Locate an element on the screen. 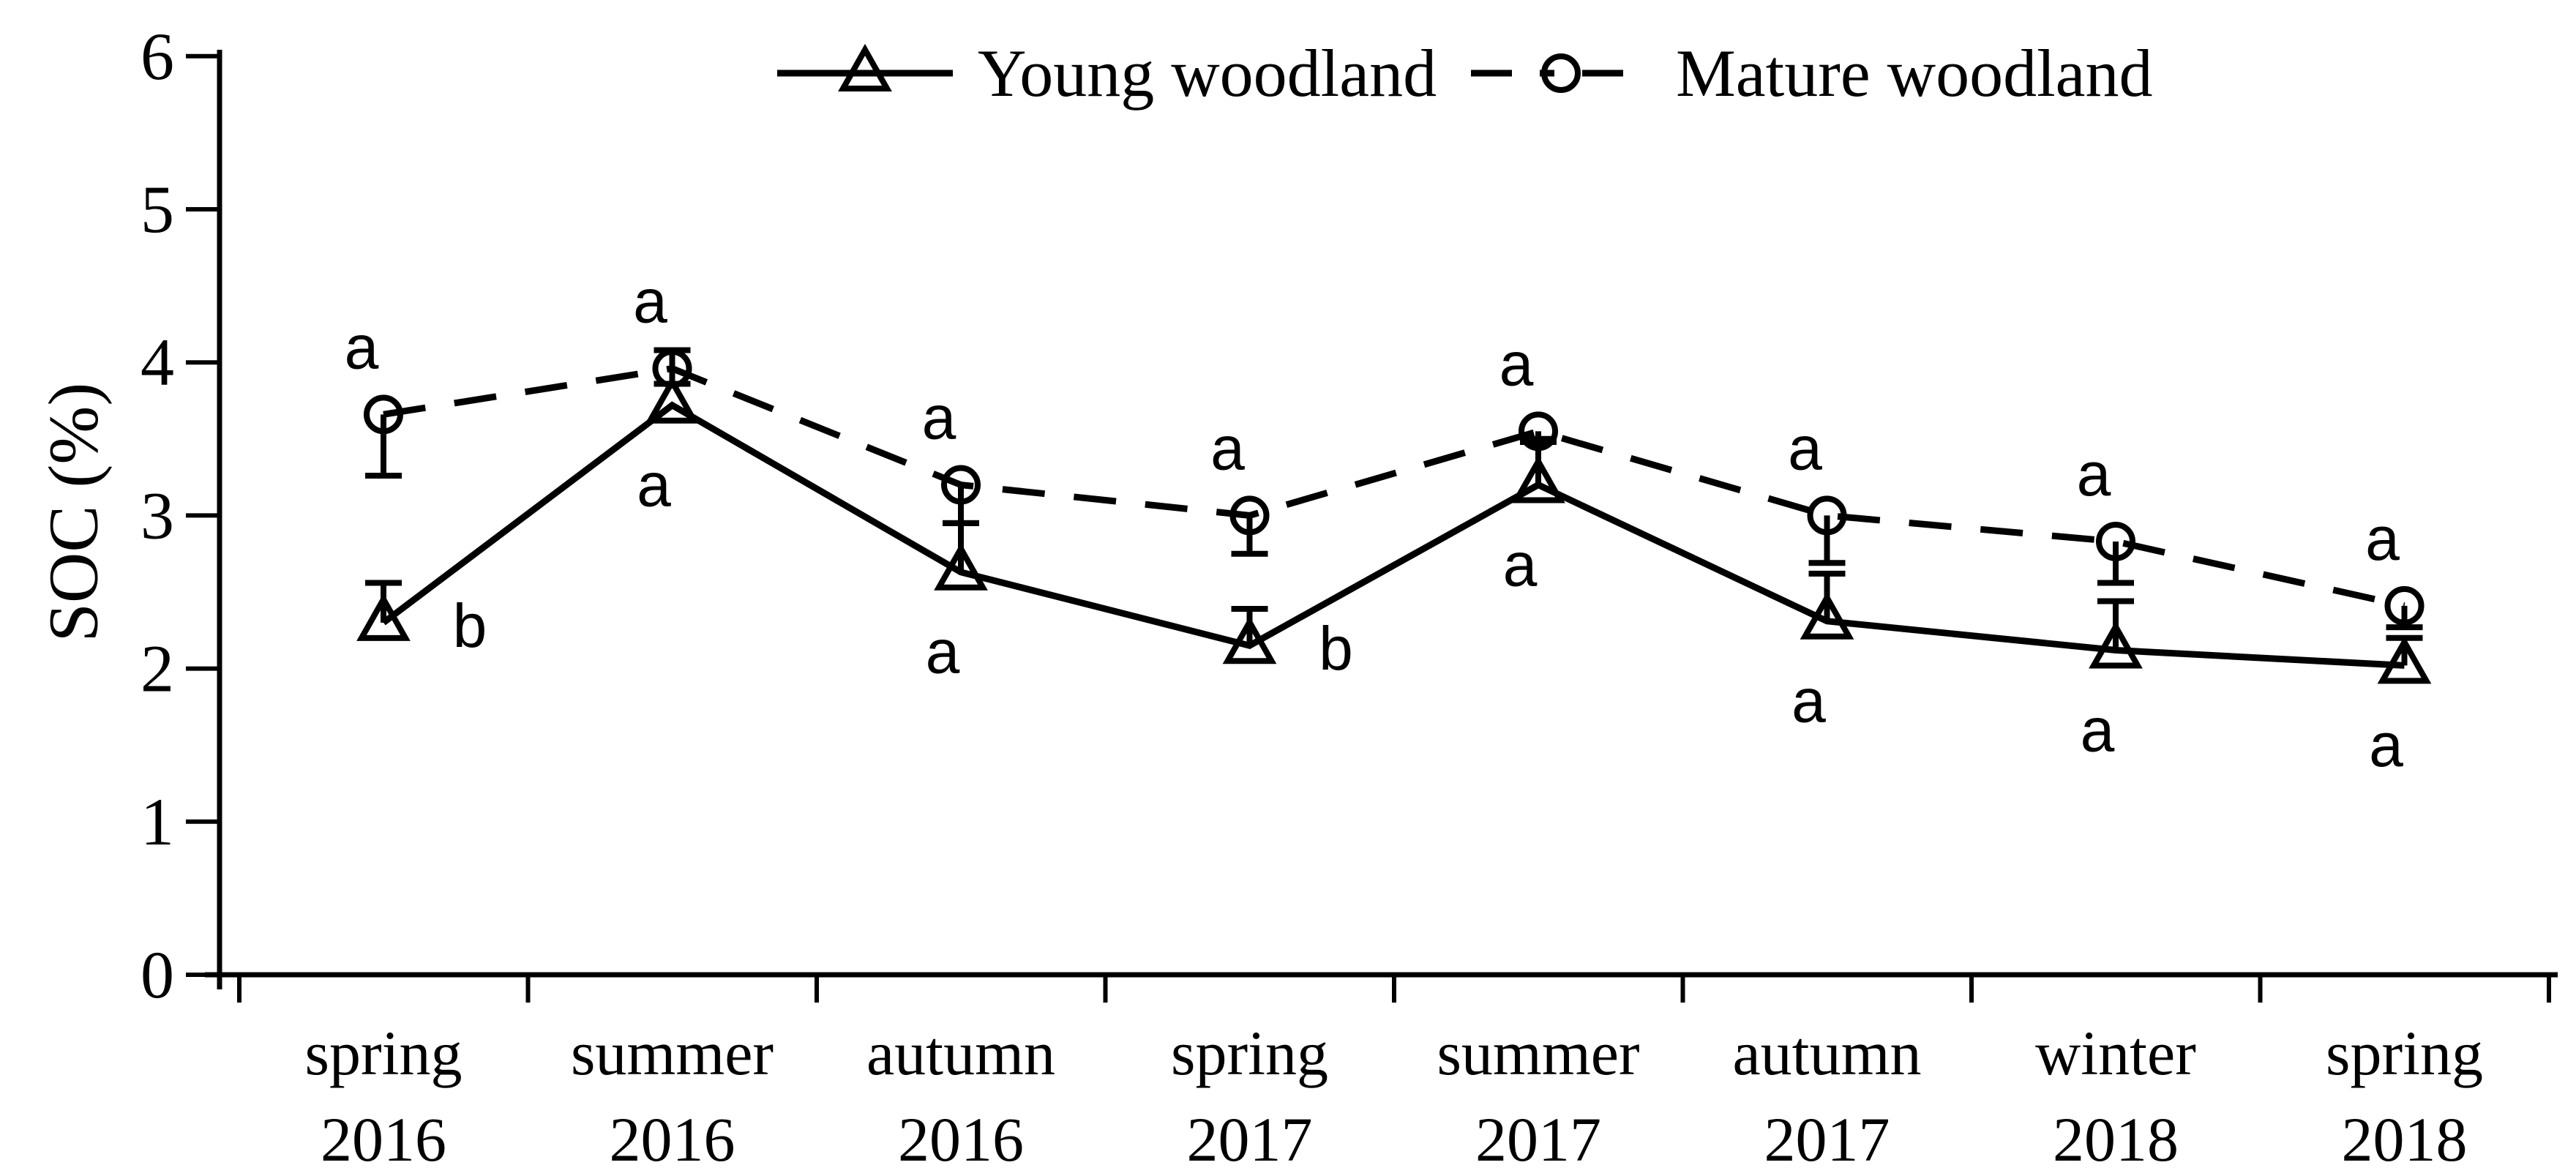  y-tick-label: 6 is located at coordinates (157, 56).